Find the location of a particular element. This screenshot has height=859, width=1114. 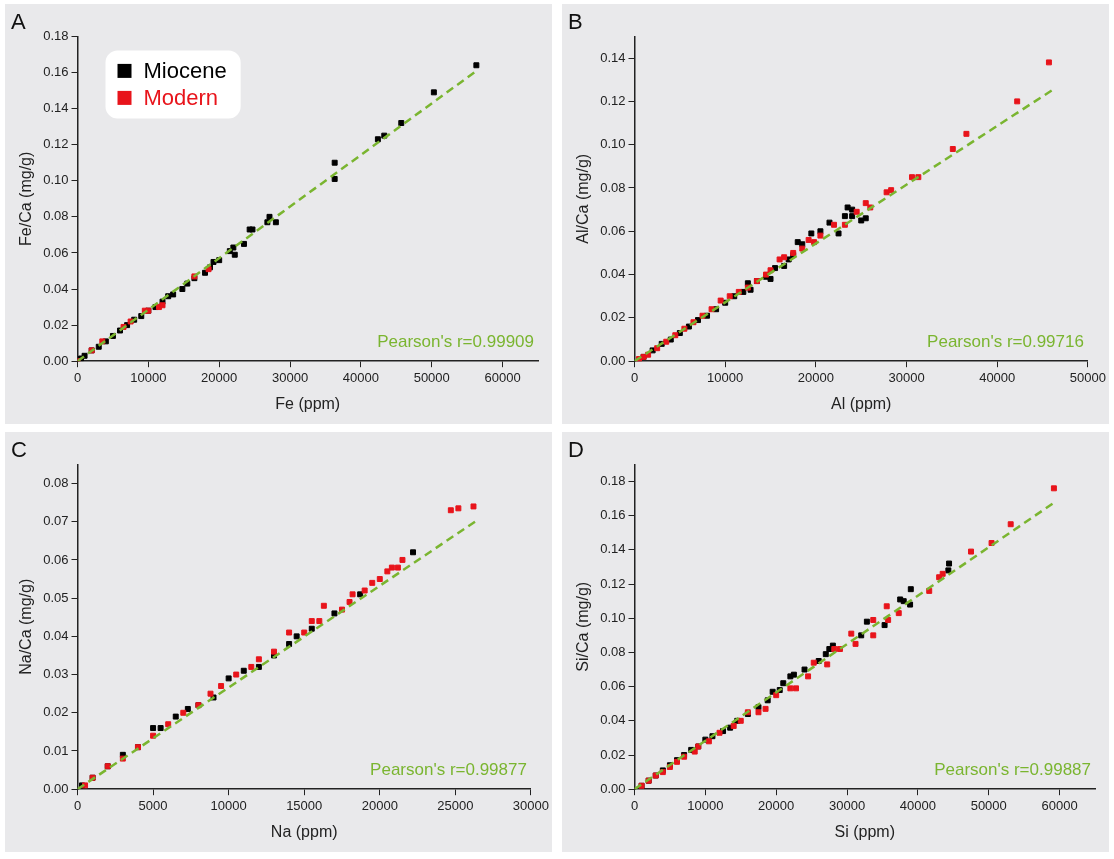

x-axis-title: Fe (ppm) is located at coordinates (308, 403).